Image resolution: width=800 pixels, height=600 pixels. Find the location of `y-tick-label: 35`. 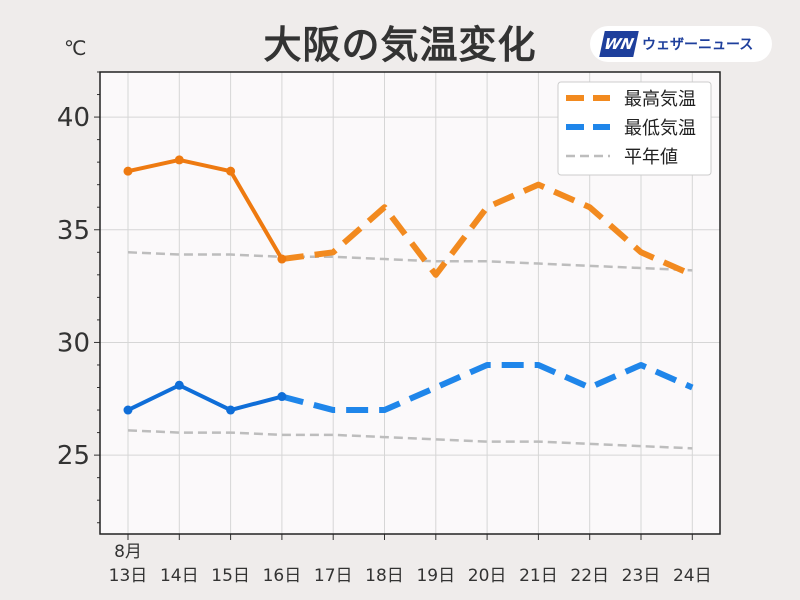

y-tick-label: 35 is located at coordinates (73, 231).